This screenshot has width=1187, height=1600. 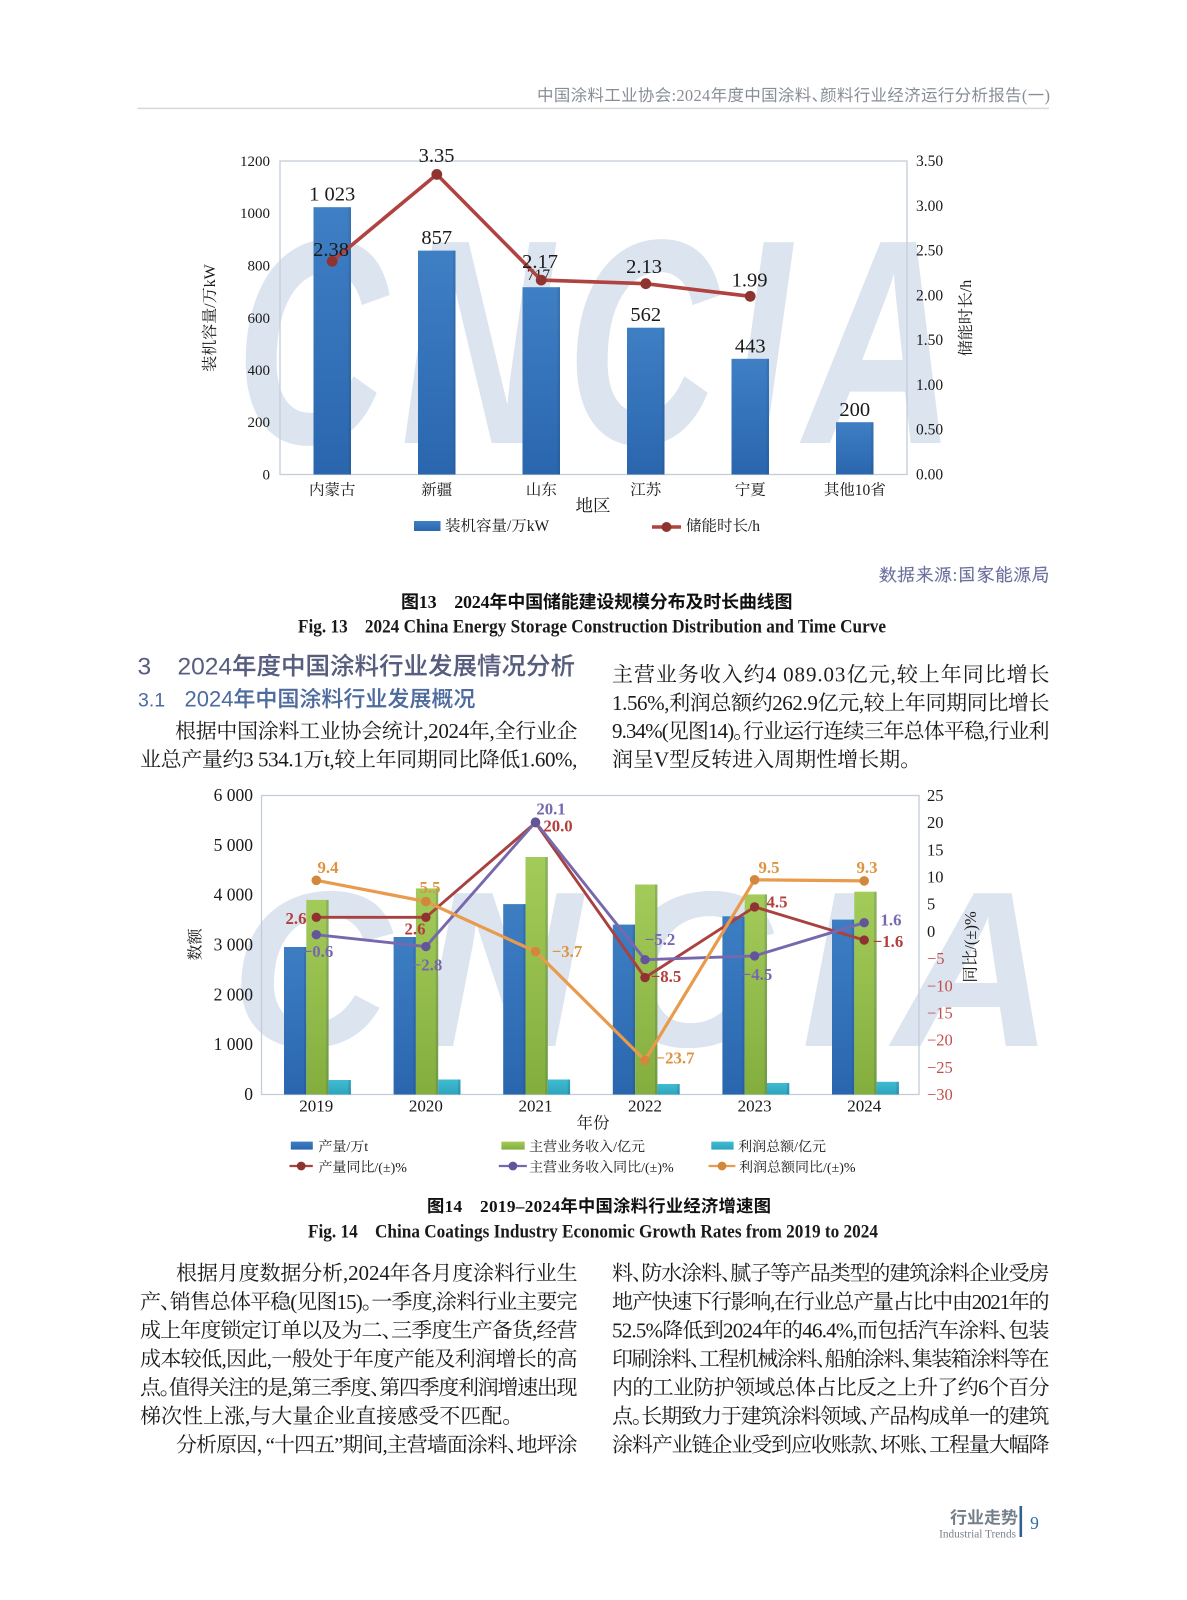 I want to click on svg-text: 262.9, so click(x=794, y=703).